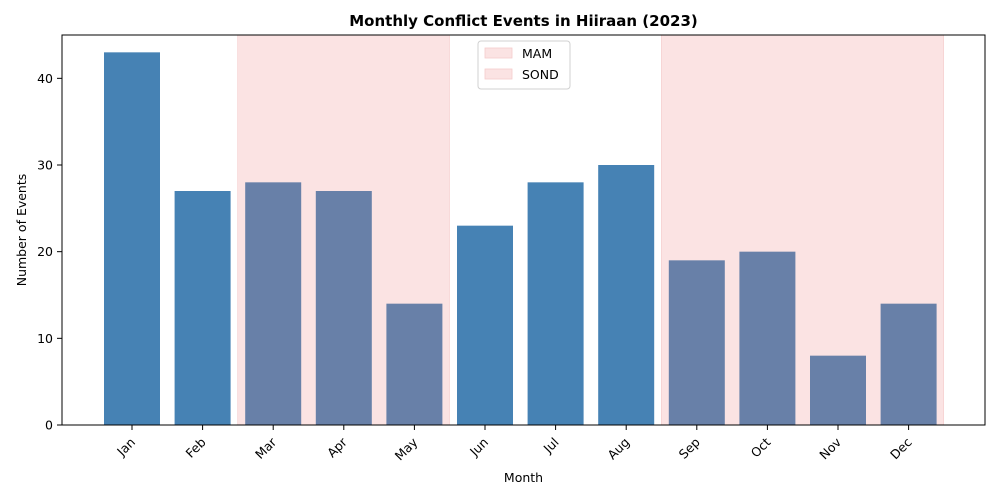  Describe the element at coordinates (266, 448) in the screenshot. I see `x-tick-label: Mar` at that location.